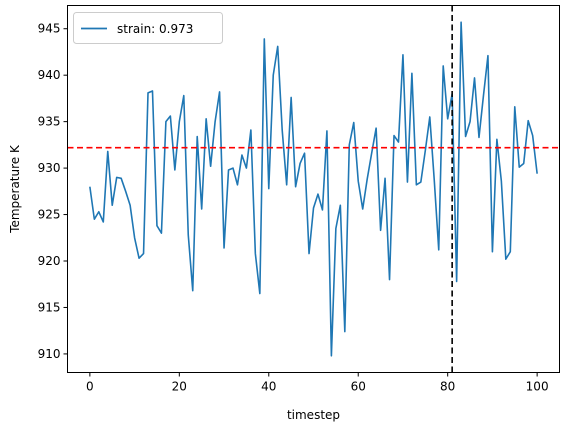  Describe the element at coordinates (358, 387) in the screenshot. I see `x-tick-label: 60` at that location.